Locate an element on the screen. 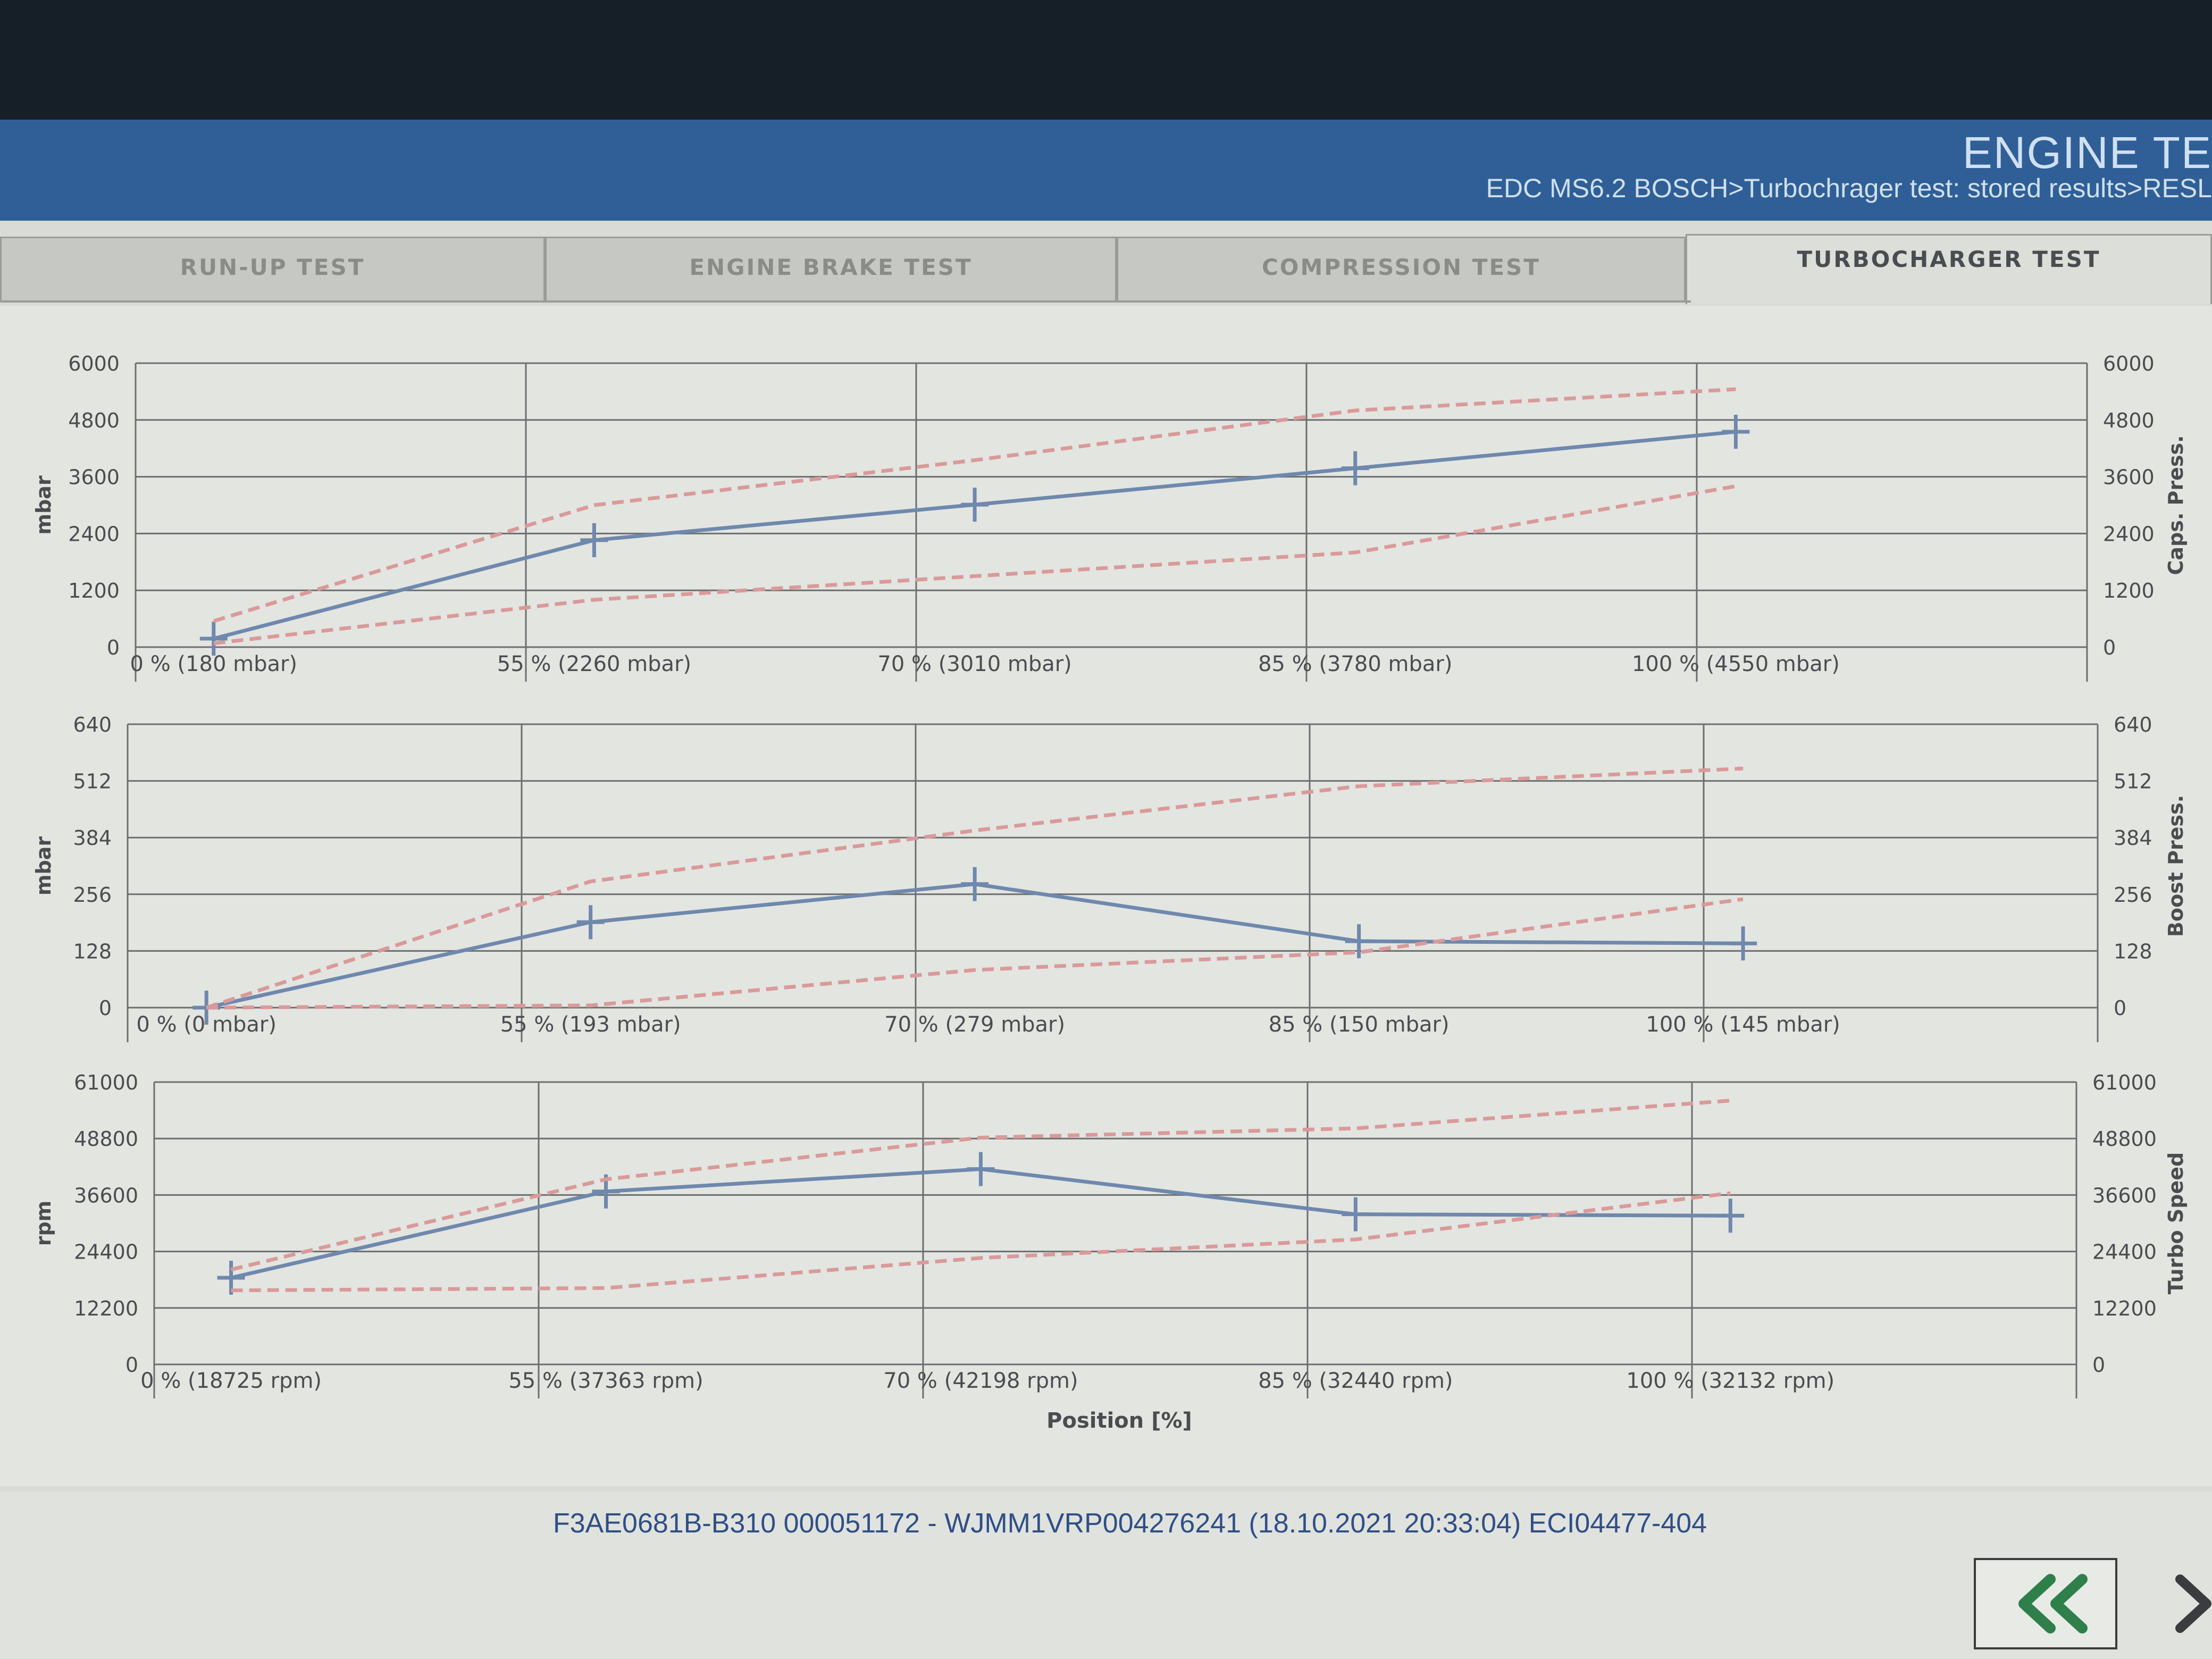 The height and width of the screenshot is (1659, 2212). y-axis-label-right: Turbo Speed is located at coordinates (2176, 1223).